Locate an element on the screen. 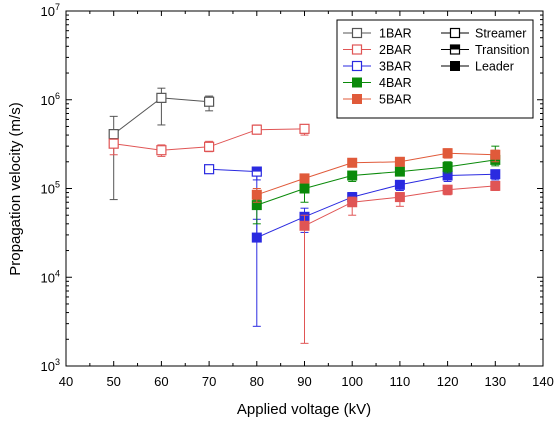 The image size is (554, 424). x-tick-label: 80 is located at coordinates (257, 381).